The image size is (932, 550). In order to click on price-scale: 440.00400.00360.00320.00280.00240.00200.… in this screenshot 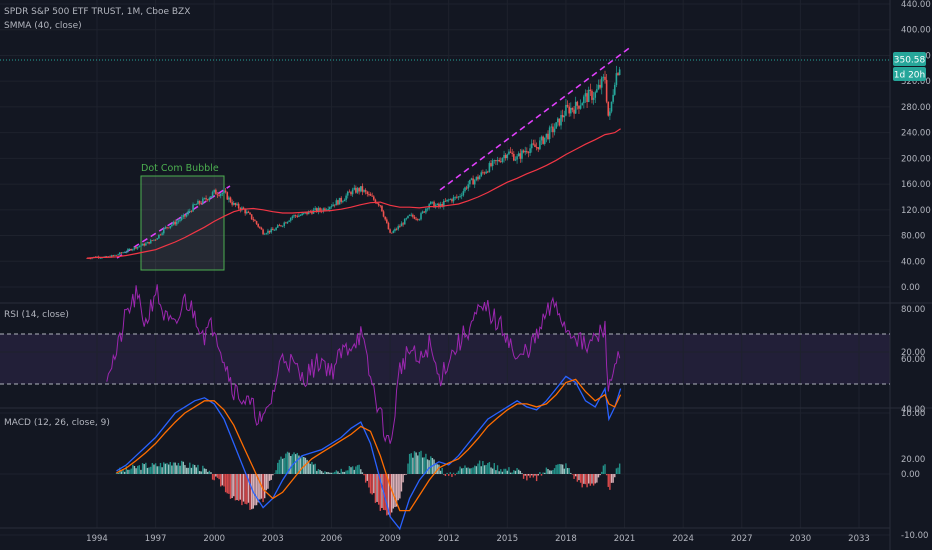, I will do `click(916, 270)`.